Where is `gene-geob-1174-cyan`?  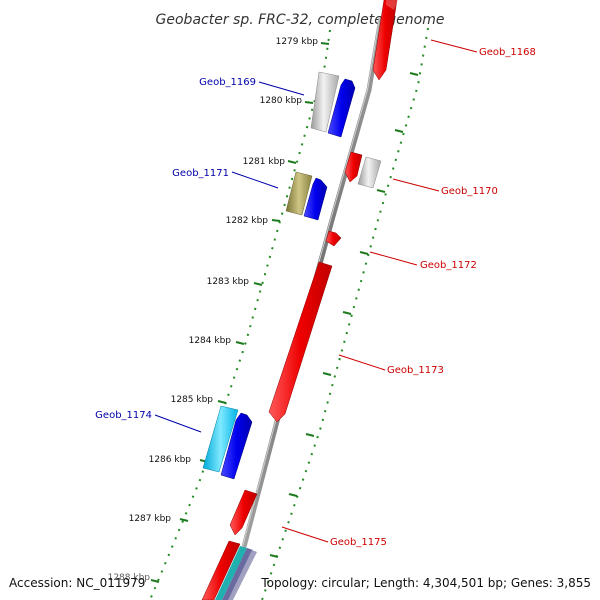 gene-geob-1174-cyan is located at coordinates (220, 439).